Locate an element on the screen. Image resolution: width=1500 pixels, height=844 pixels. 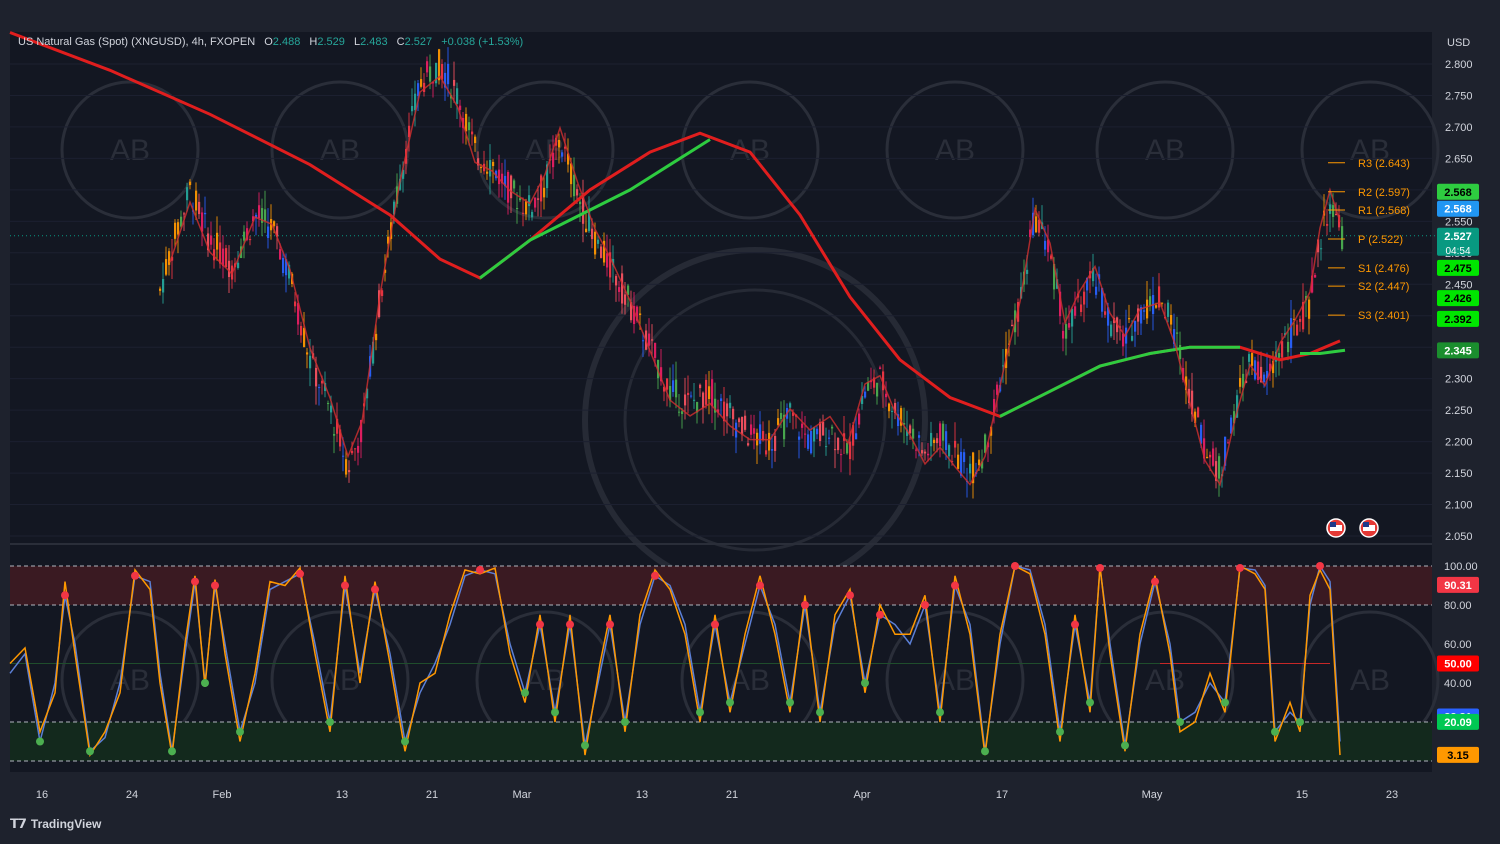
us-flag-canton-icon is located at coordinates (1366, 524).